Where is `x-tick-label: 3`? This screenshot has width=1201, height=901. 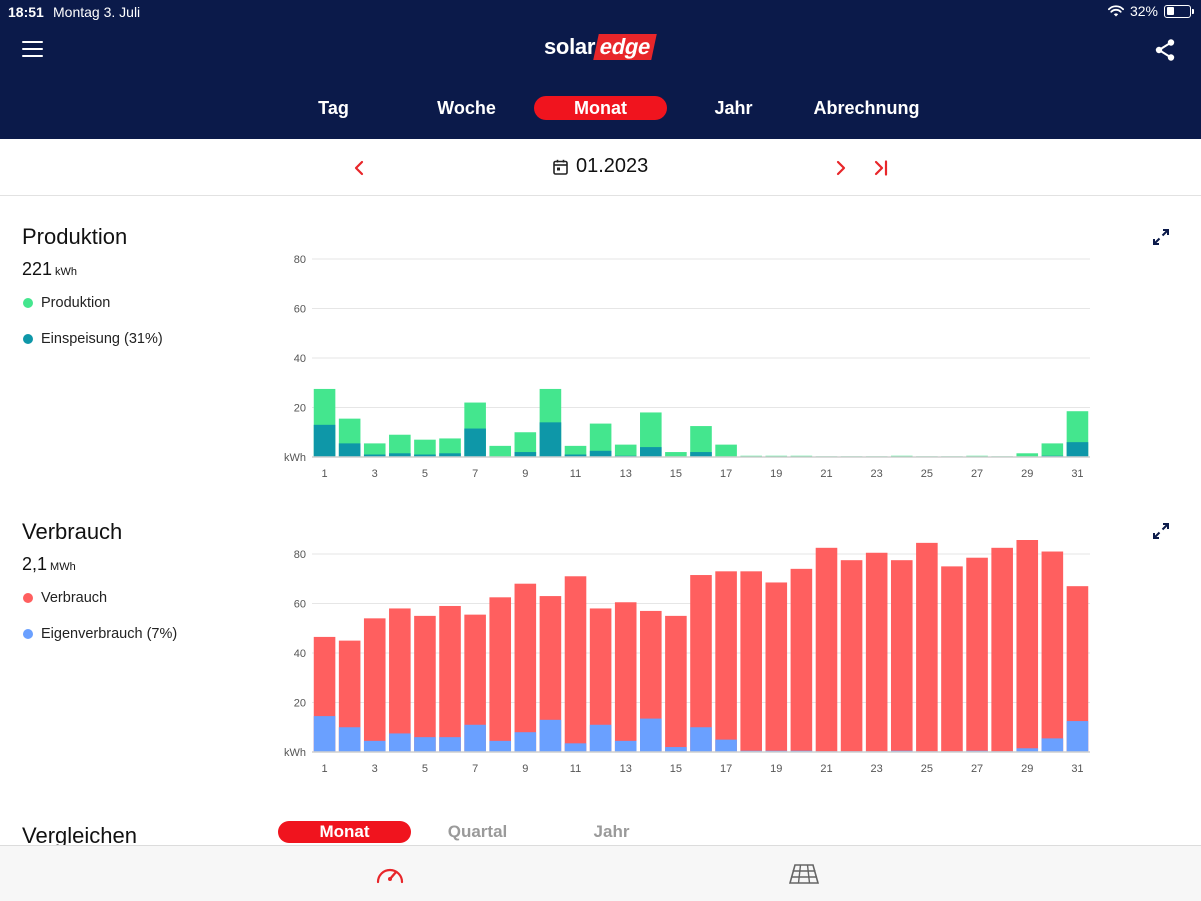 x-tick-label: 3 is located at coordinates (375, 474).